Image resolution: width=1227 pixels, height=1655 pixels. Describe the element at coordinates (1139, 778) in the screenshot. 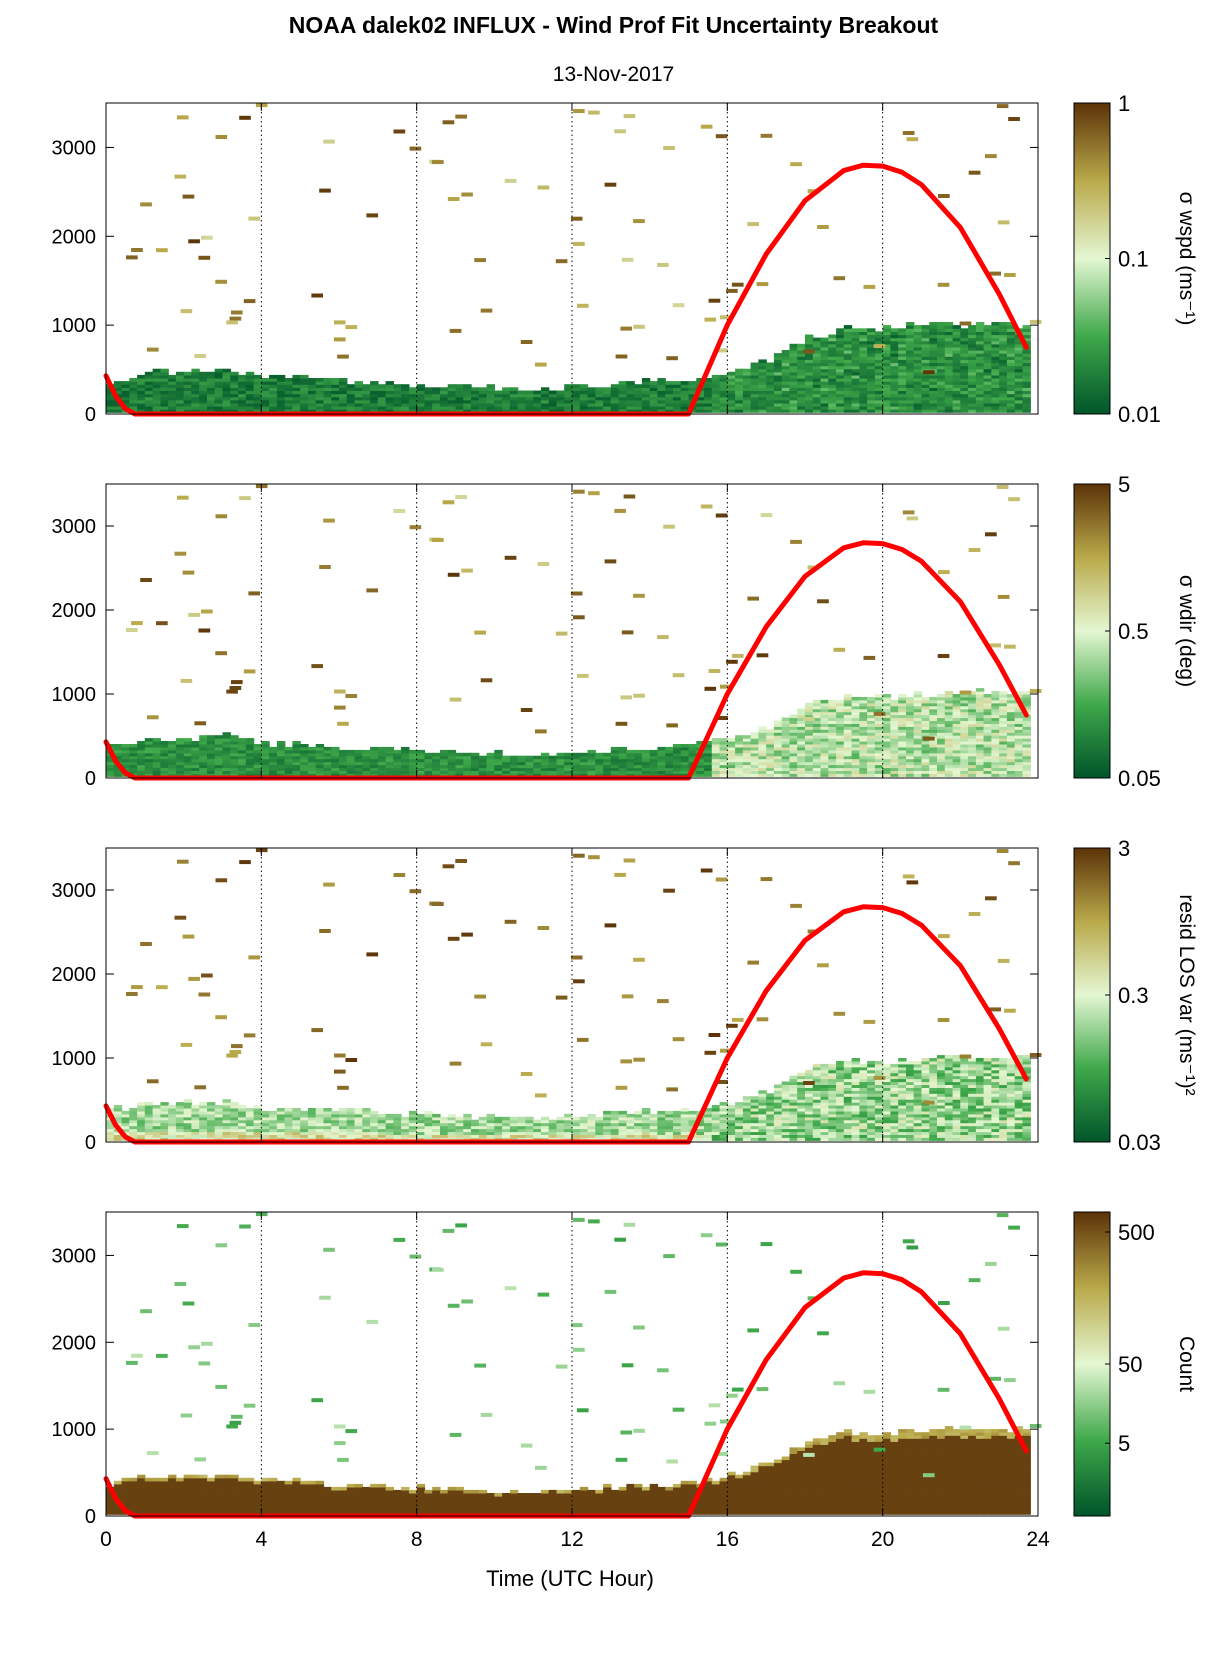

I see `colorbar-tick-label: 0.05` at that location.